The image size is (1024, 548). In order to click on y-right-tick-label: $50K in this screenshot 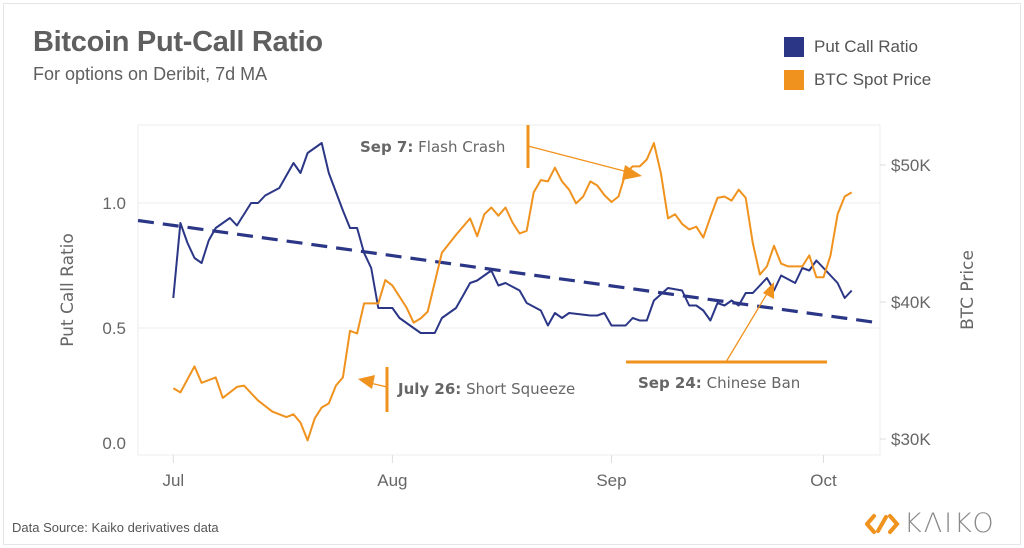, I will do `click(911, 165)`.